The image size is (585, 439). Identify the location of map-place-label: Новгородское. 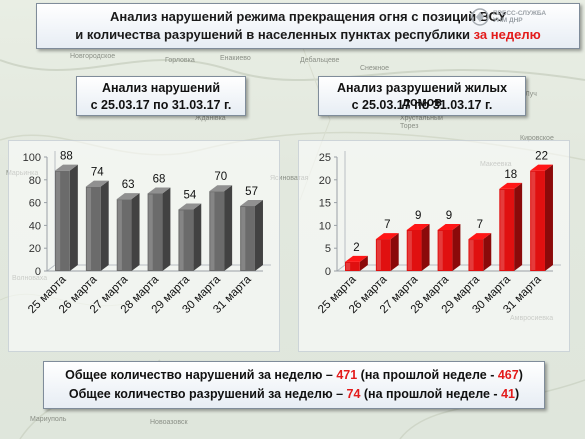
(92, 56).